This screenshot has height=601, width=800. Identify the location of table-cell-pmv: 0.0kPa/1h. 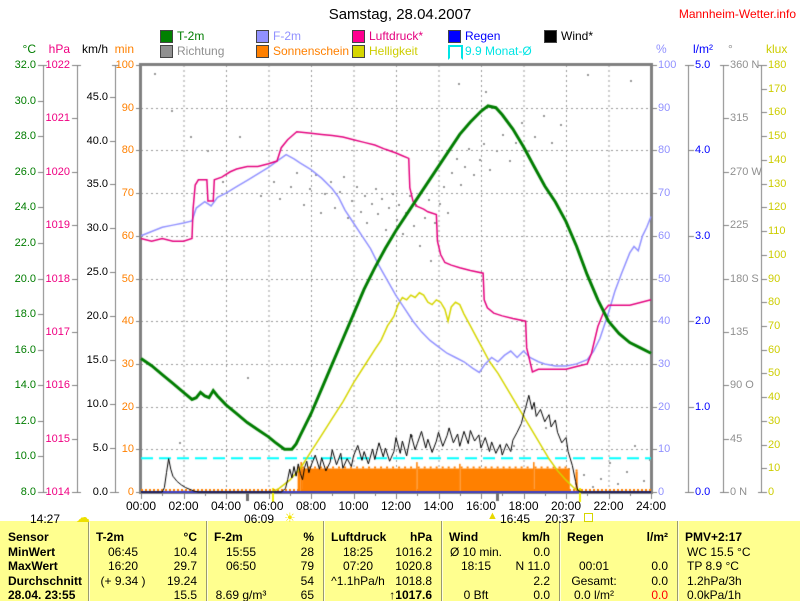
(714, 594).